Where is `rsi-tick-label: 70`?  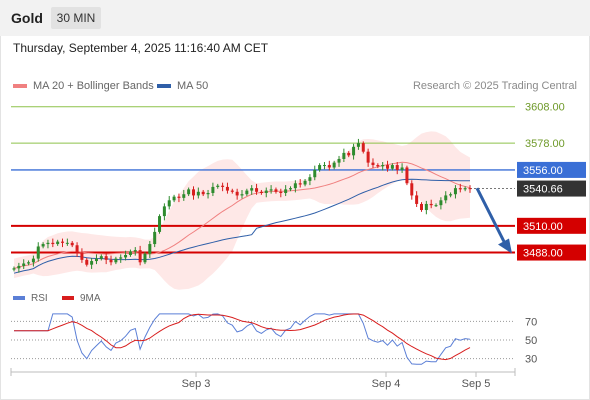 rsi-tick-label: 70 is located at coordinates (531, 322).